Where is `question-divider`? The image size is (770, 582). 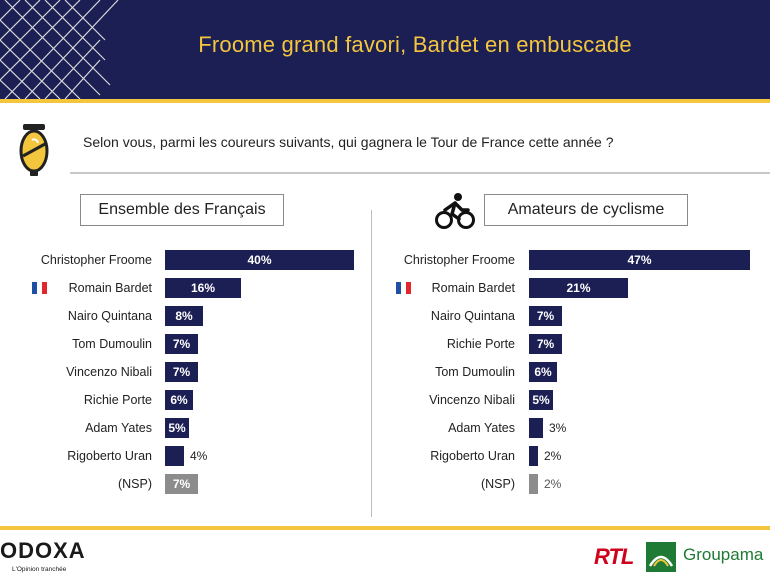 question-divider is located at coordinates (420, 173).